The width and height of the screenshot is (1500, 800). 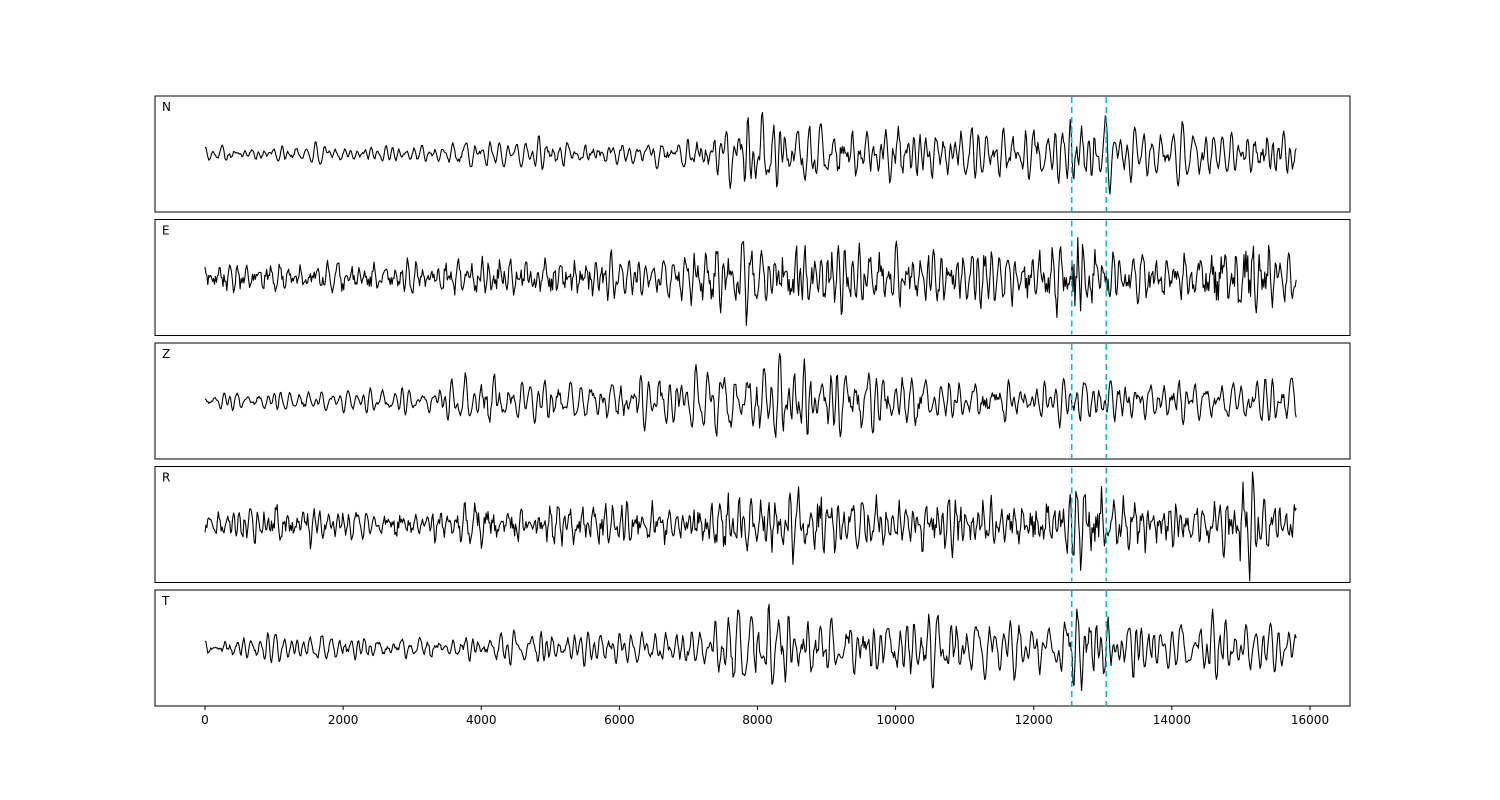 I want to click on x-axis-tick-label: 10000, so click(x=896, y=720).